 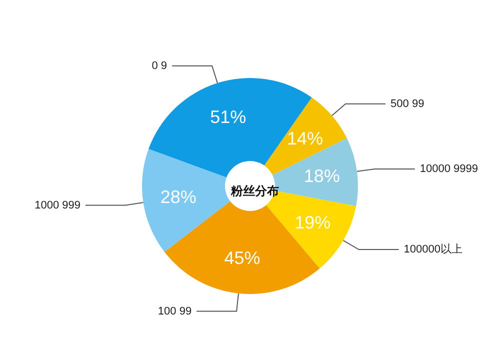 What do you see at coordinates (228, 116) in the screenshot?
I see `data-label: 51%` at bounding box center [228, 116].